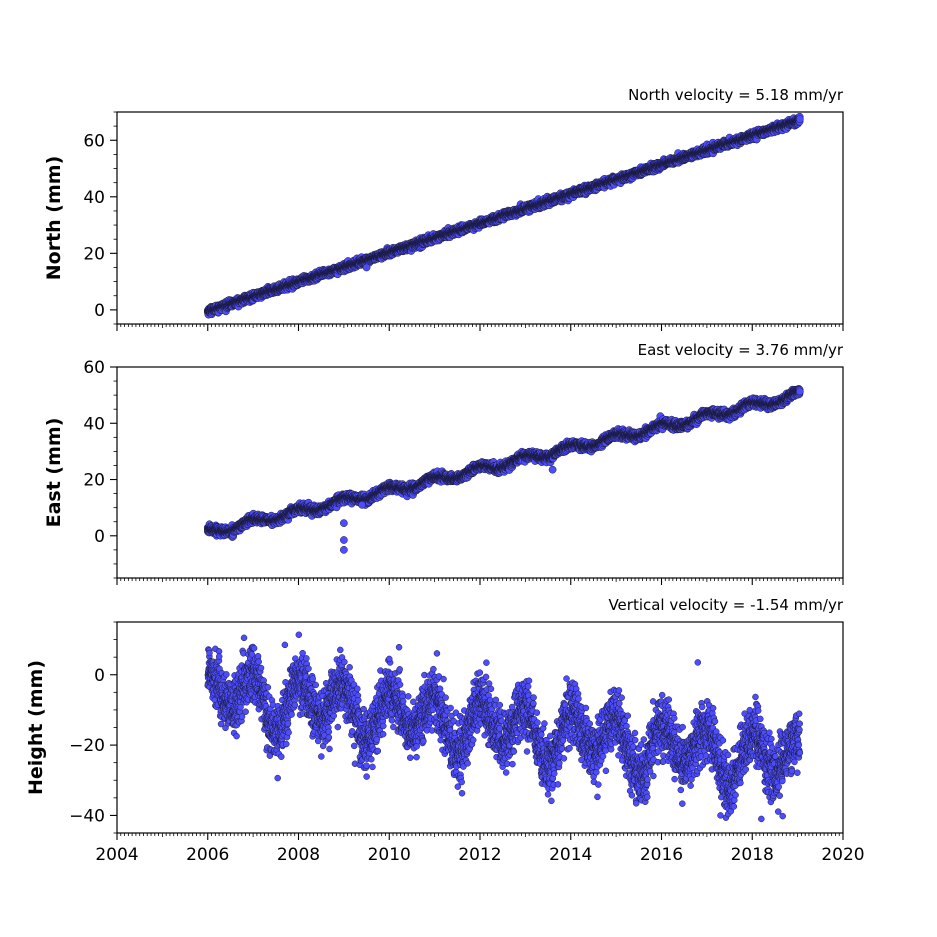  What do you see at coordinates (480, 327) in the screenshot?
I see `north-x-ticks` at bounding box center [480, 327].